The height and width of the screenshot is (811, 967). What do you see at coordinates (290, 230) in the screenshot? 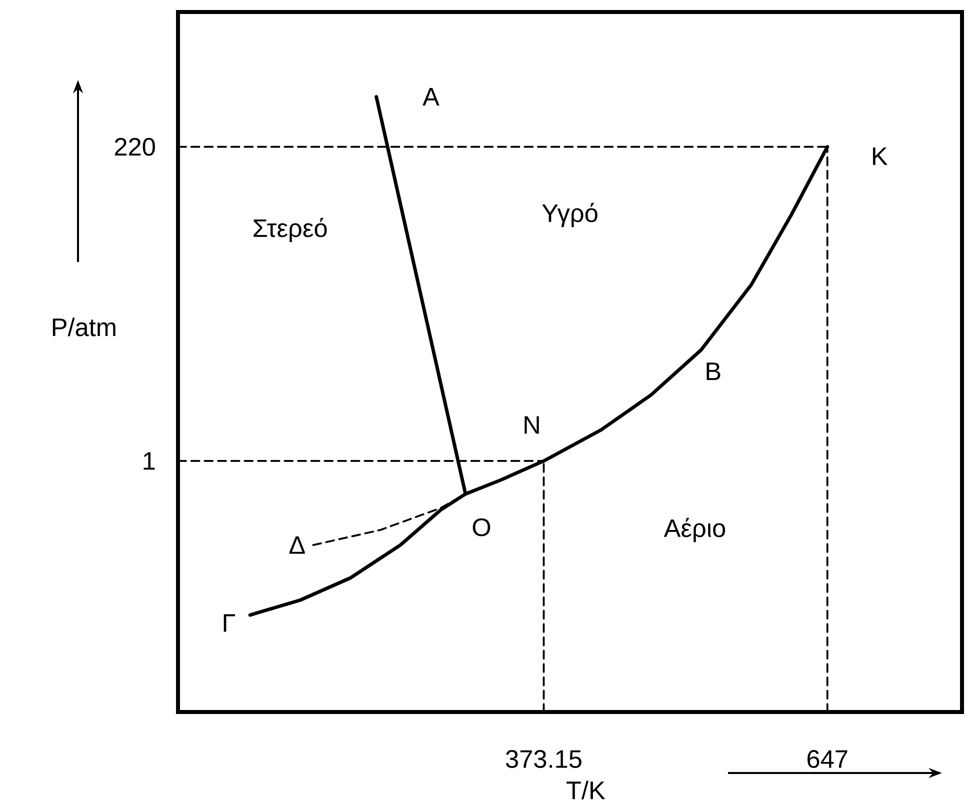
I see `annotation: Στερεό` at bounding box center [290, 230].